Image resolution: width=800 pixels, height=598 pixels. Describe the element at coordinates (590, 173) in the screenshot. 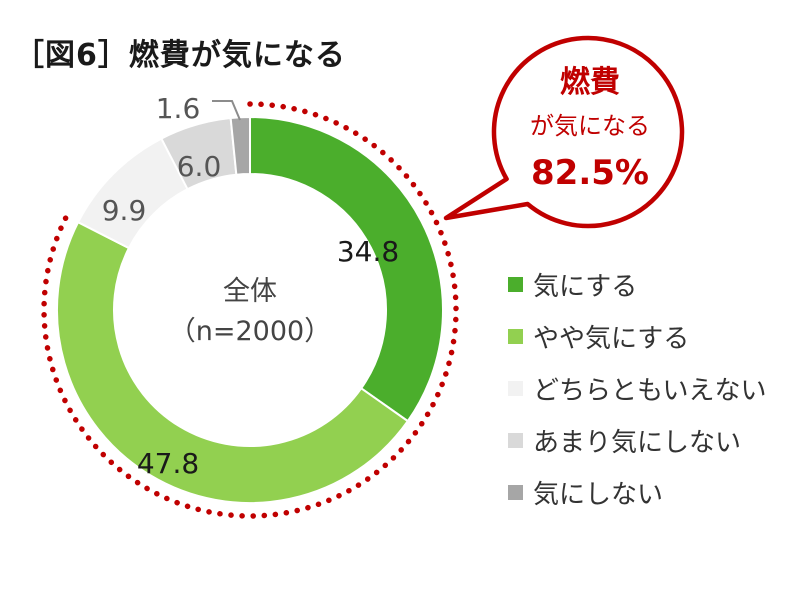

I see `callout-value: 82.5%` at that location.